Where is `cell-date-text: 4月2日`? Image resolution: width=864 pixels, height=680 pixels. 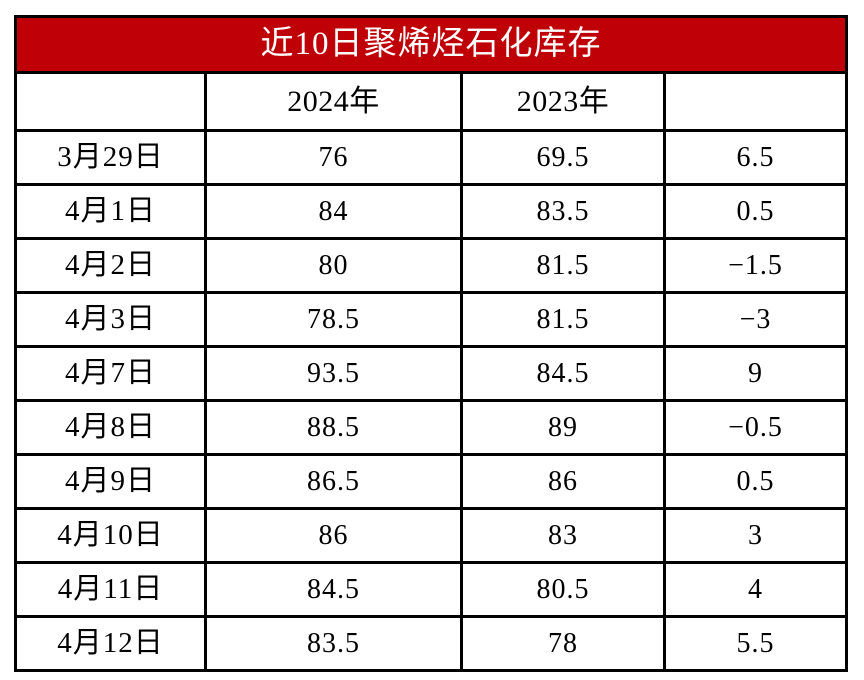 cell-date-text: 4月2日 is located at coordinates (110, 265).